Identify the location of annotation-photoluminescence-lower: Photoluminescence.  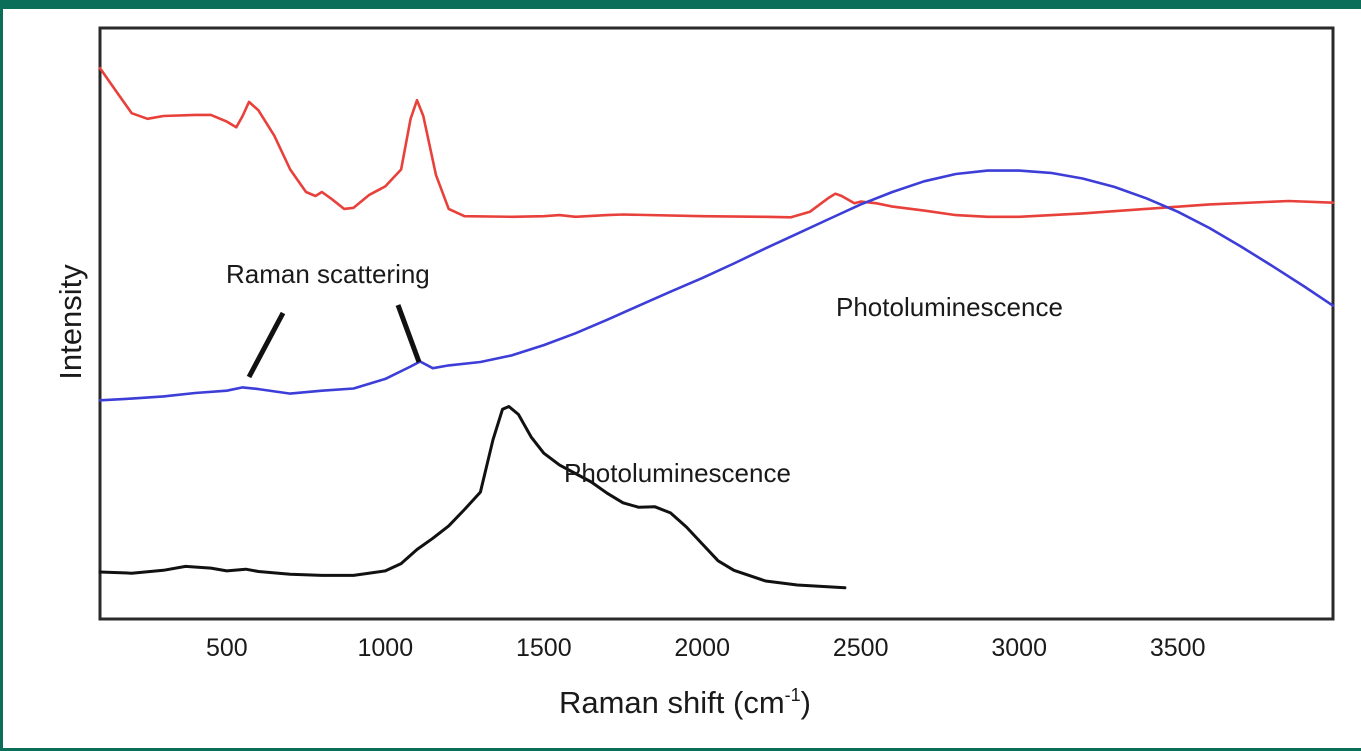
(677, 473).